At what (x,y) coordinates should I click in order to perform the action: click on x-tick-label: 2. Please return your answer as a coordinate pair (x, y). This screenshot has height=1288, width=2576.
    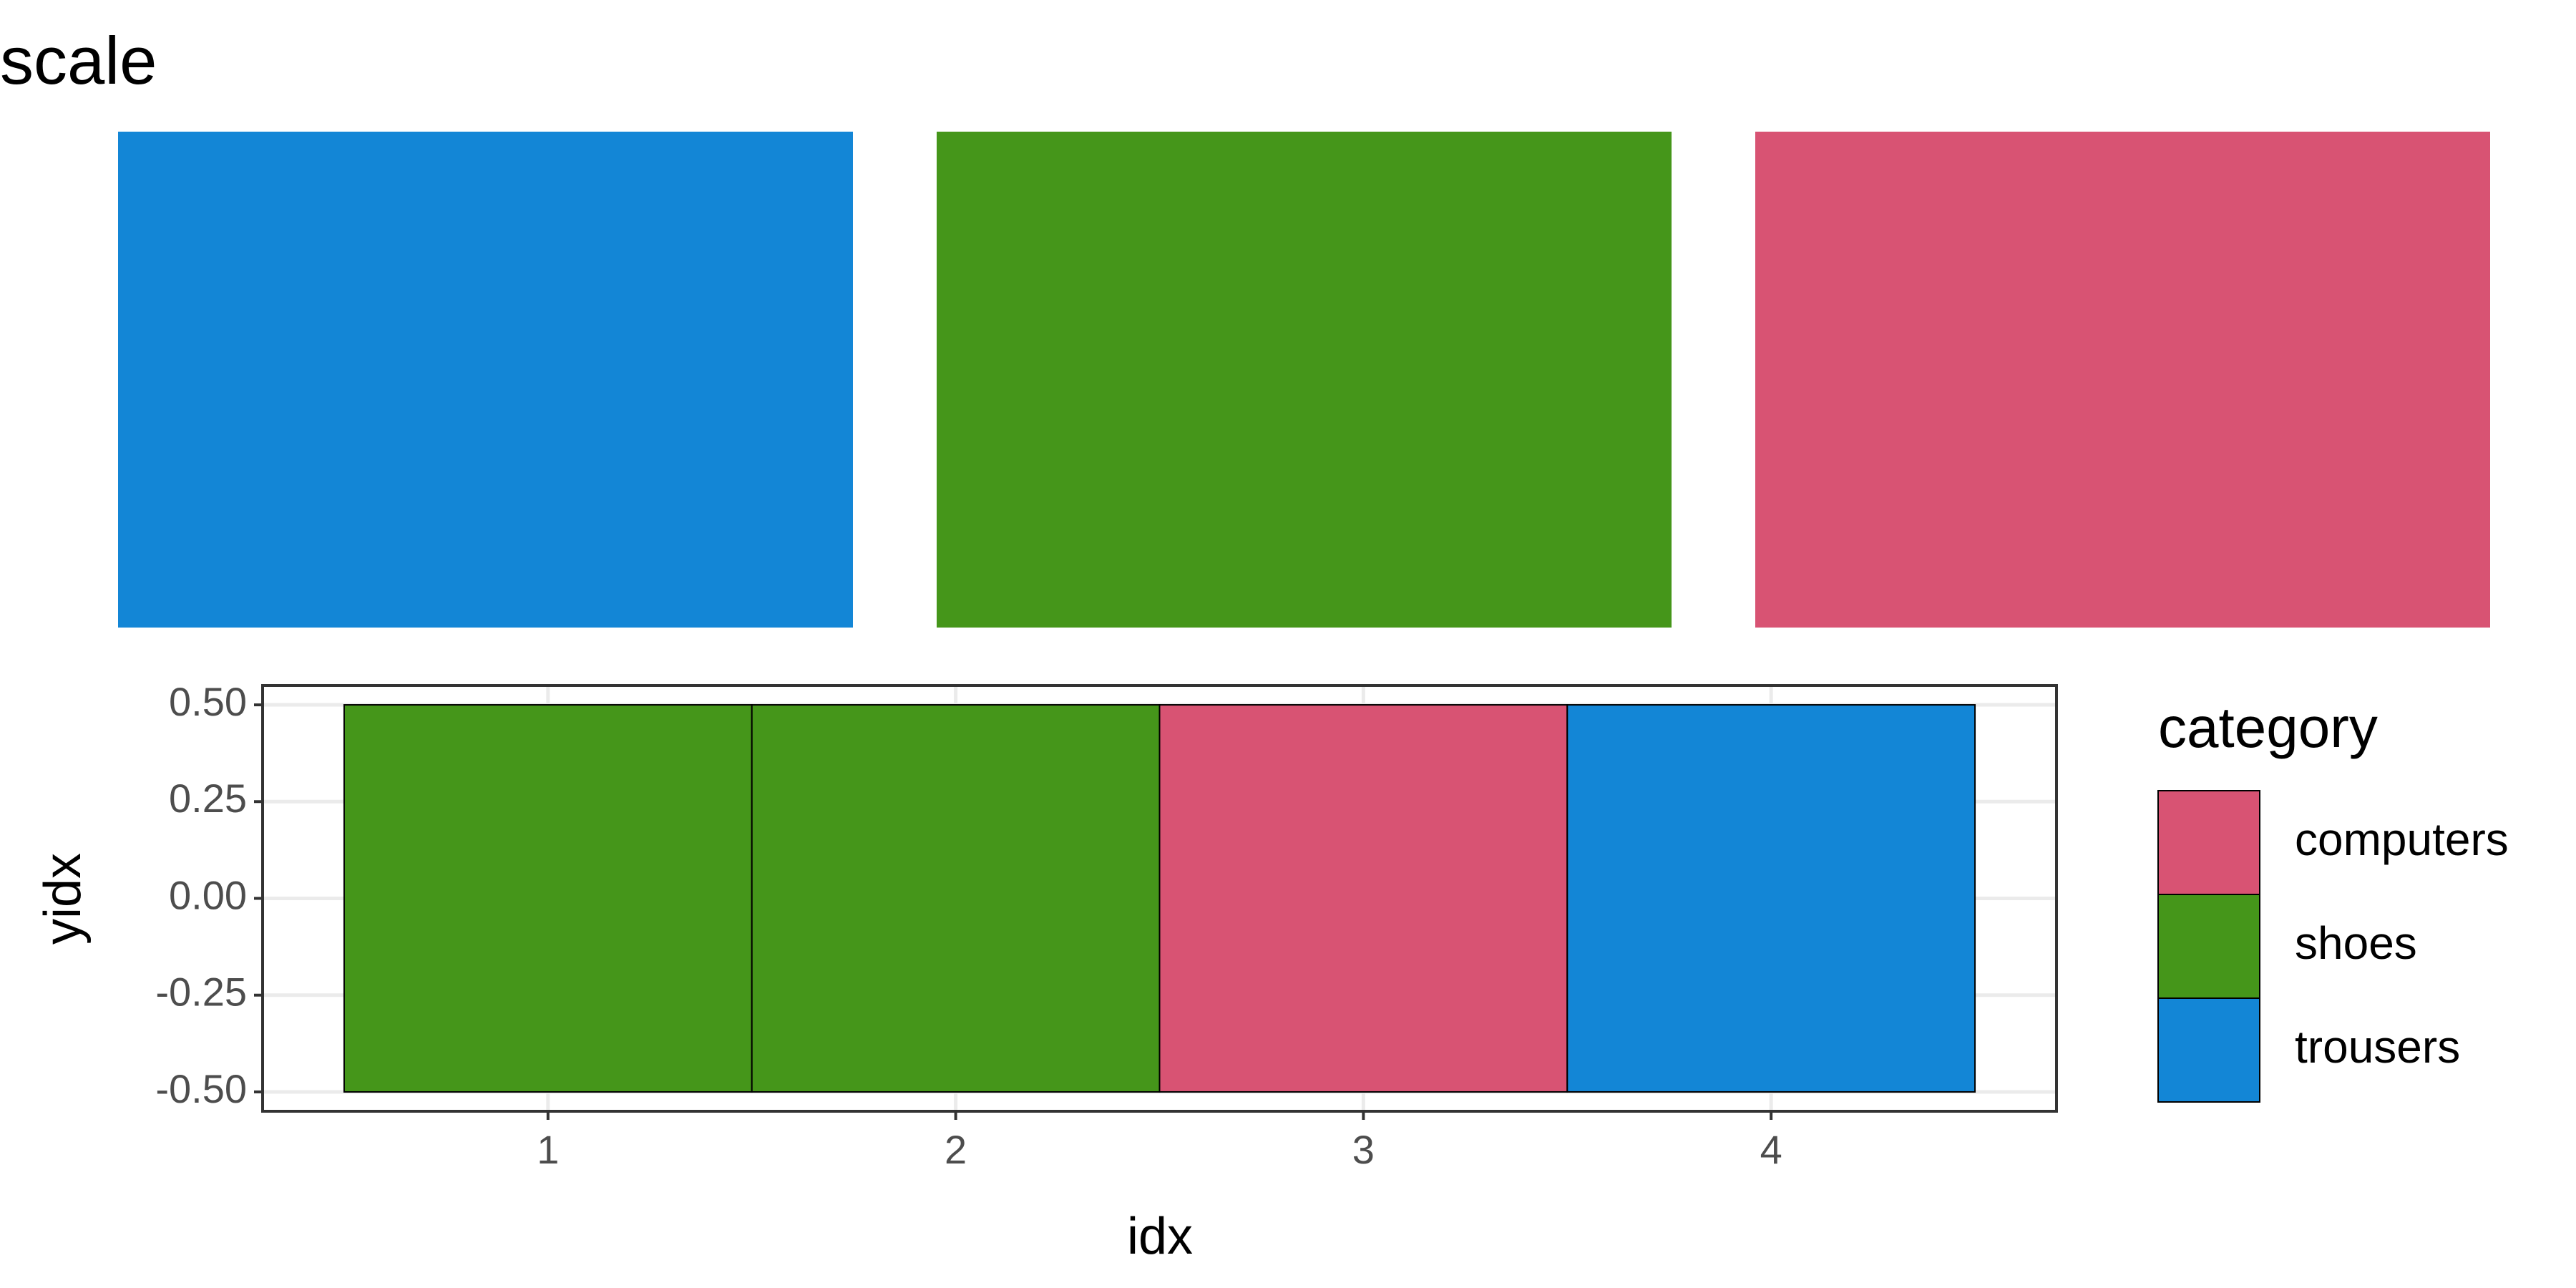
    Looking at the image, I should click on (956, 1149).